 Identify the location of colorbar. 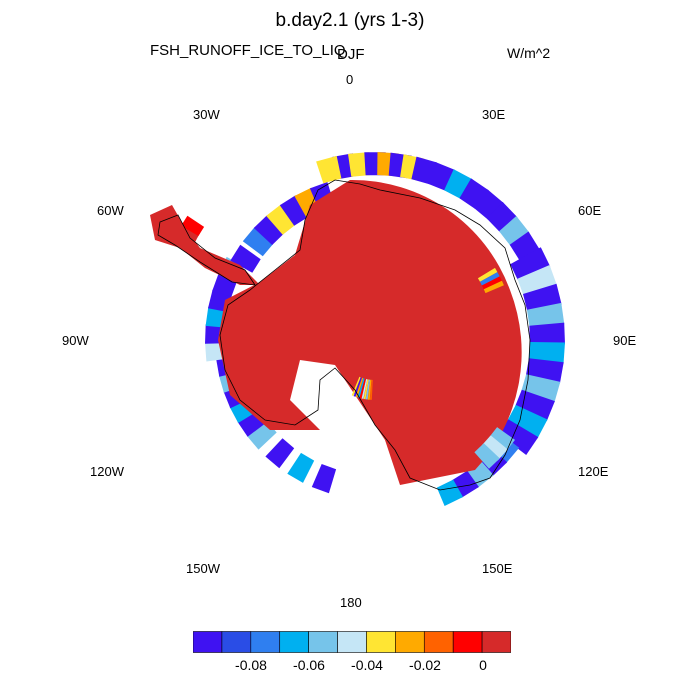
(352, 642).